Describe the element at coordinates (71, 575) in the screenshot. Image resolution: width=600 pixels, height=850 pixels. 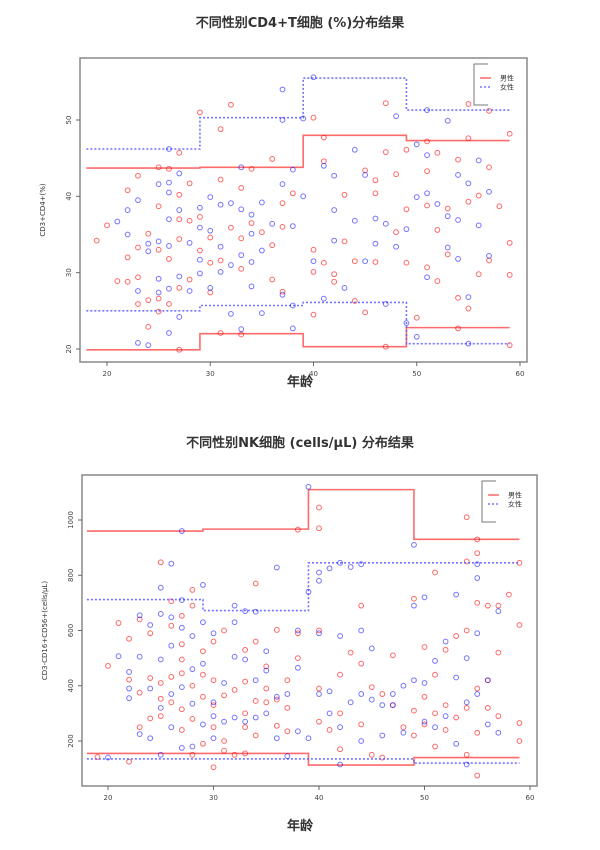
I see `y-tick-label: 800` at that location.